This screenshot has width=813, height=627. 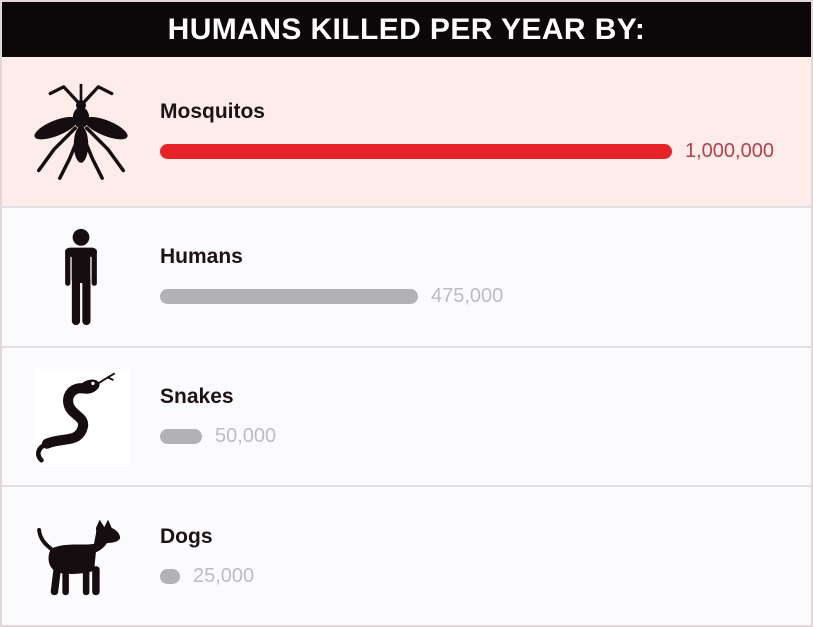 What do you see at coordinates (170, 576) in the screenshot?
I see `bar-dogs` at bounding box center [170, 576].